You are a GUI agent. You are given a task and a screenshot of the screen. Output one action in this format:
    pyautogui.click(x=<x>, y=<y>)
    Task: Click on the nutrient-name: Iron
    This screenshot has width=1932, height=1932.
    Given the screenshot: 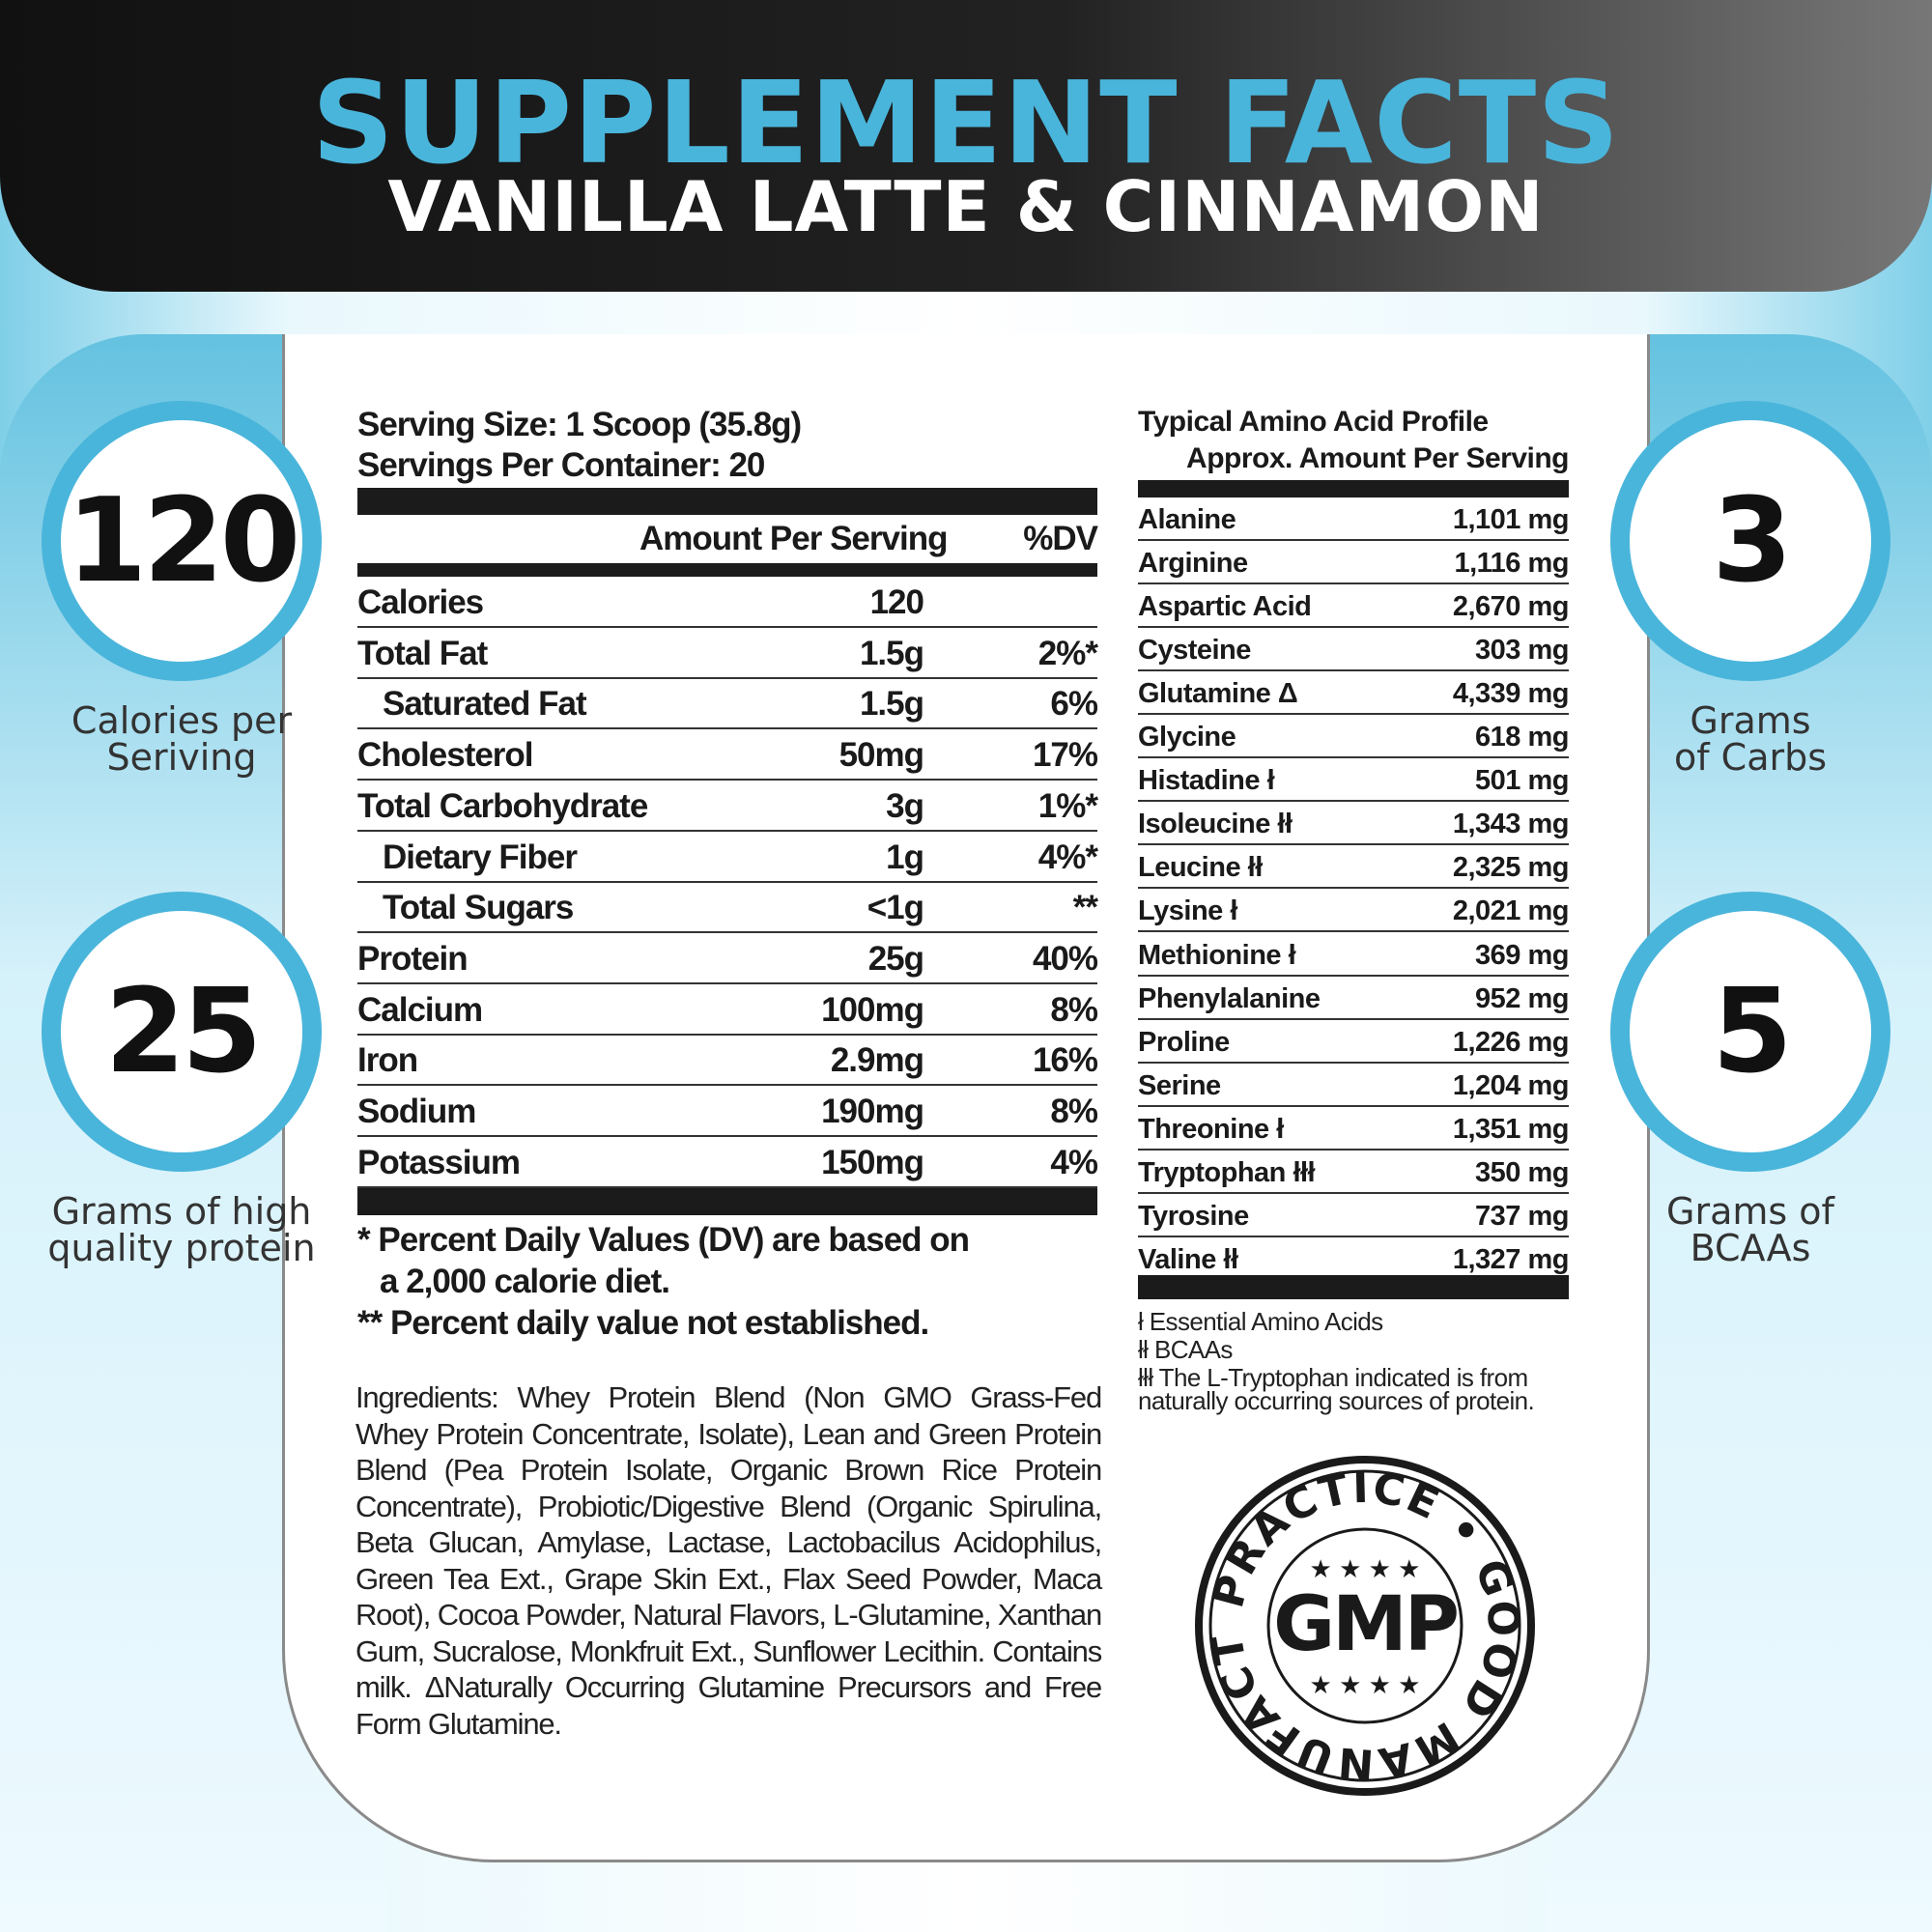 What is the action you would take?
    pyautogui.click(x=387, y=1060)
    